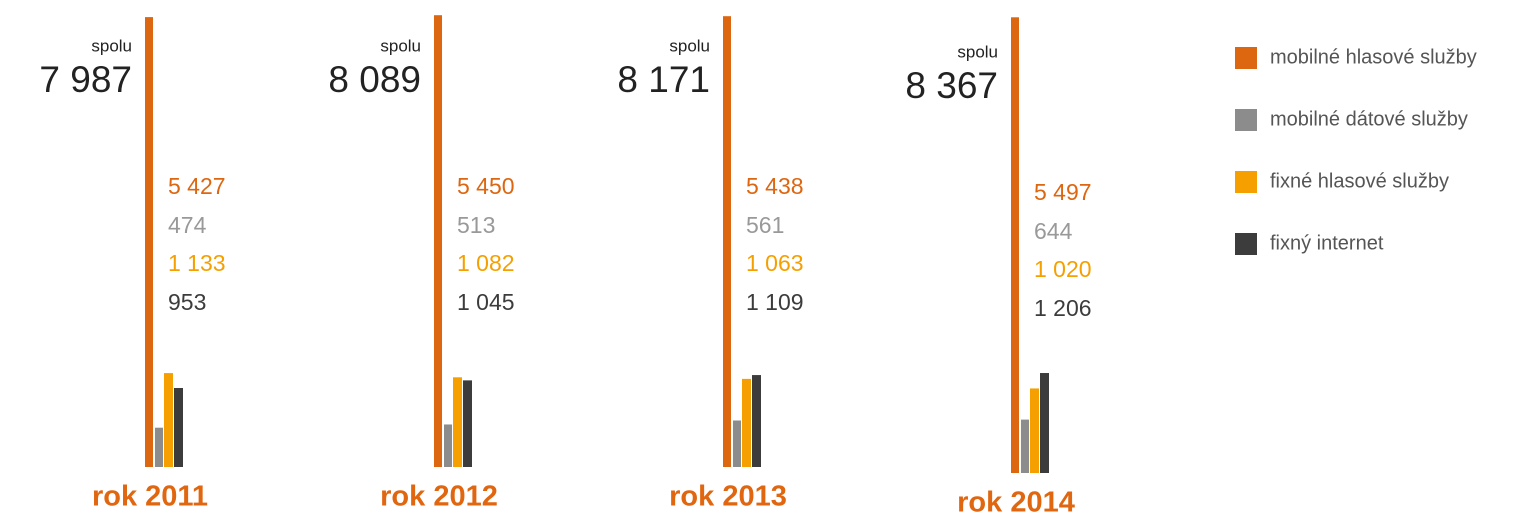  What do you see at coordinates (1016, 503) in the screenshot?
I see `category-label: rok 2014` at bounding box center [1016, 503].